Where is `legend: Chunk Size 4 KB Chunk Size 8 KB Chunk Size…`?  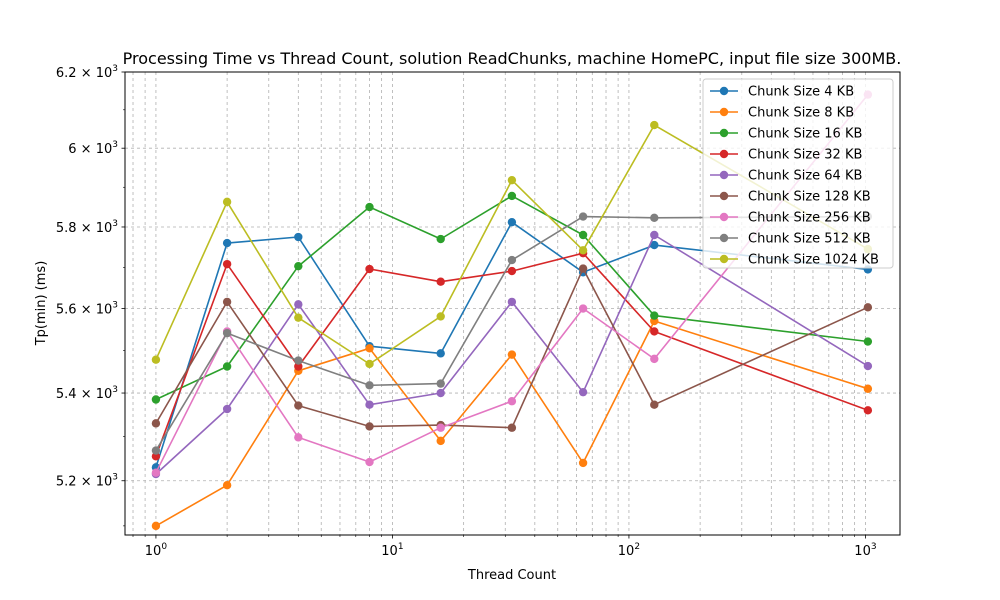 legend: Chunk Size 4 KB Chunk Size 8 KB Chunk Size… is located at coordinates (798, 173).